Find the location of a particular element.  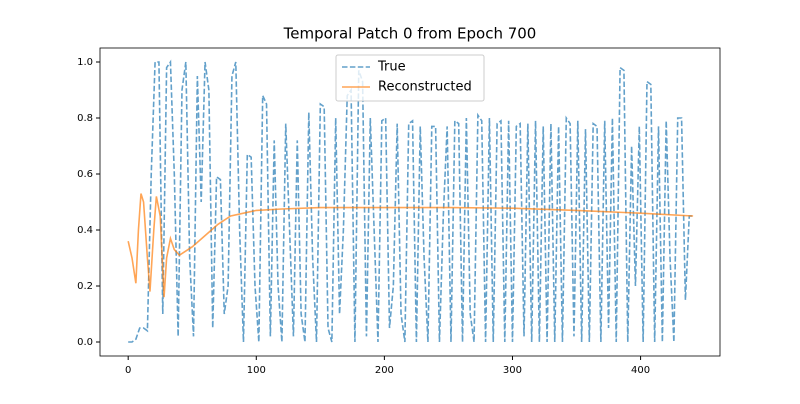

chart-title: Temporal Patch 0 from Epoch 700 is located at coordinates (410, 34).